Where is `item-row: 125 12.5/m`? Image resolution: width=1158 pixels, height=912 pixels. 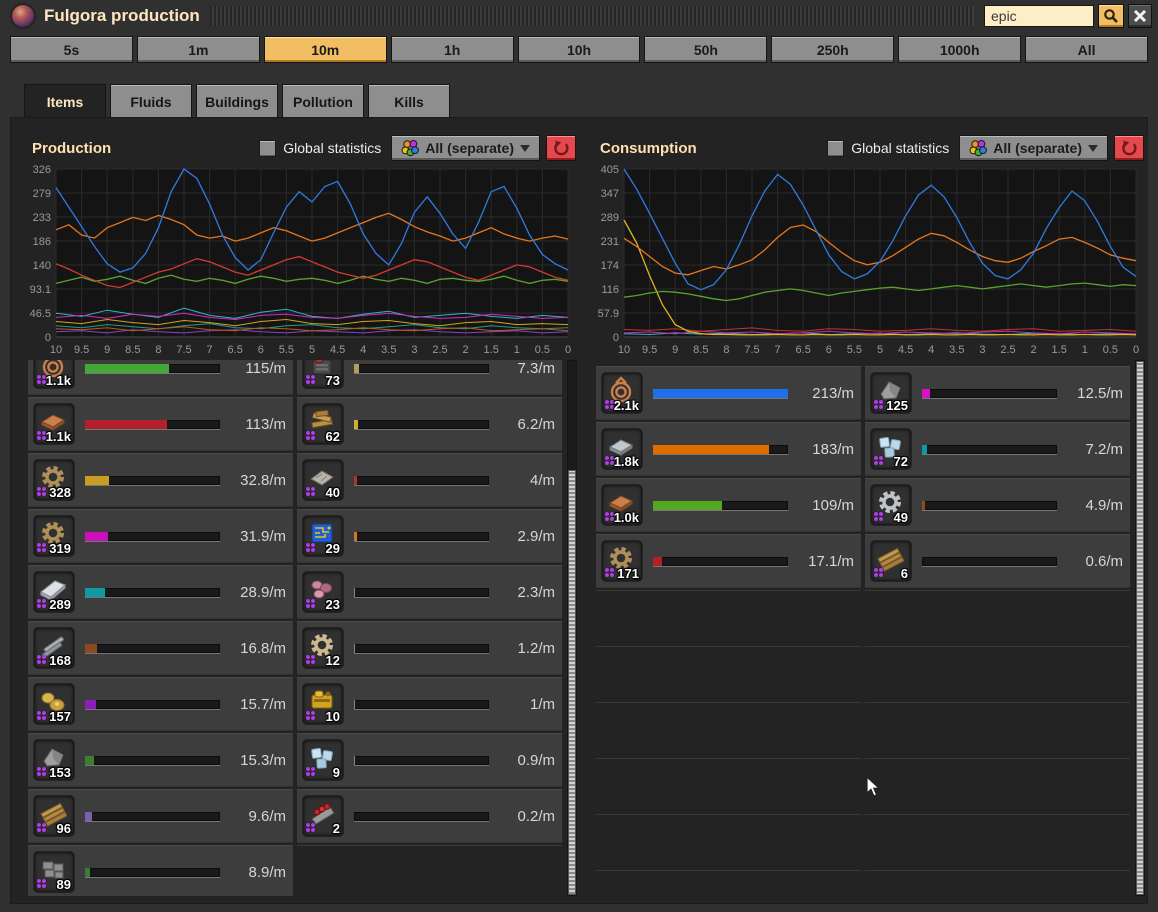
item-row: 125 12.5/m is located at coordinates (997, 393).